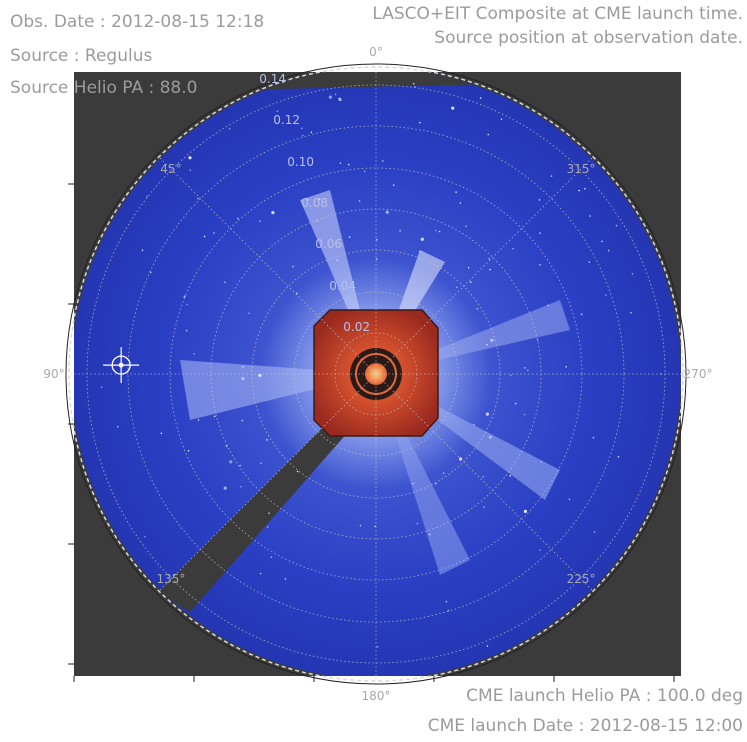  What do you see at coordinates (272, 79) in the screenshot?
I see `radial-label: 0.14` at bounding box center [272, 79].